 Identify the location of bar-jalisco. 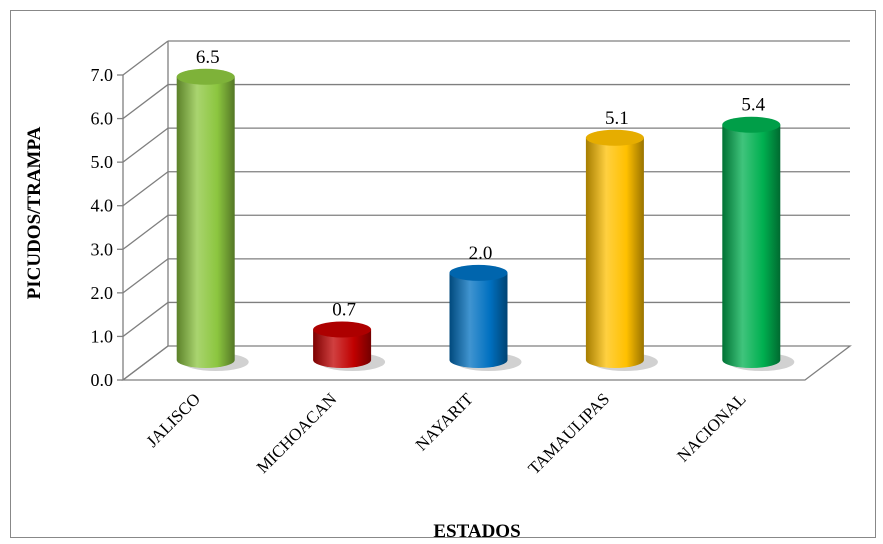
(212, 219).